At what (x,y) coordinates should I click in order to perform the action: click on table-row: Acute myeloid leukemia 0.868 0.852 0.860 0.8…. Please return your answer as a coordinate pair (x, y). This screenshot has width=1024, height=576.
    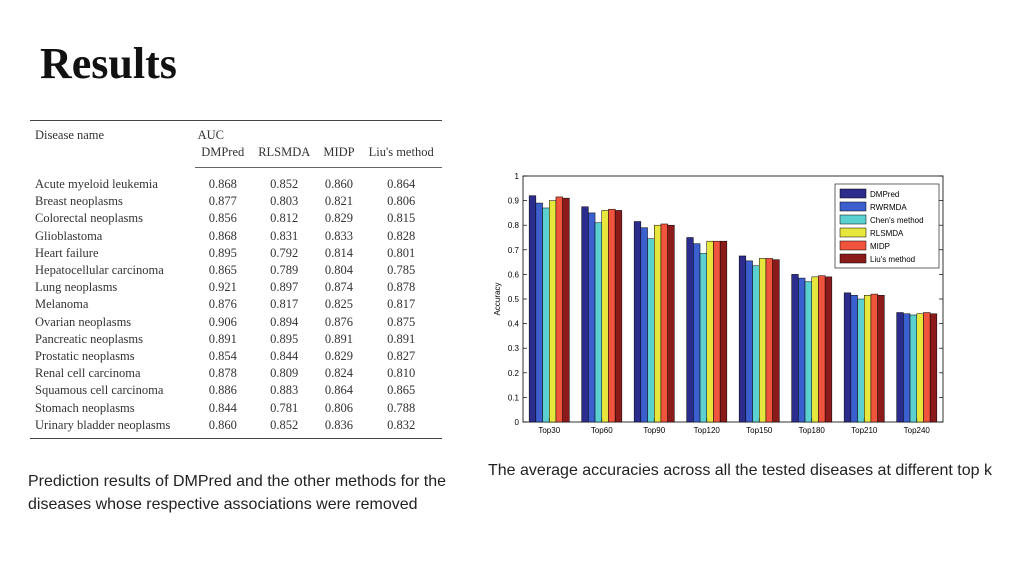
    Looking at the image, I should click on (236, 181).